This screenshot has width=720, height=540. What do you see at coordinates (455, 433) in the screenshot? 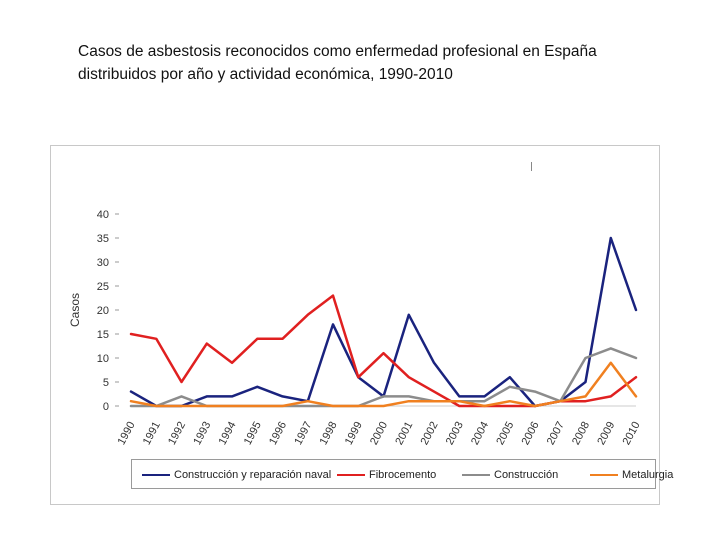
I see `x-tick-label: 2003` at bounding box center [455, 433].